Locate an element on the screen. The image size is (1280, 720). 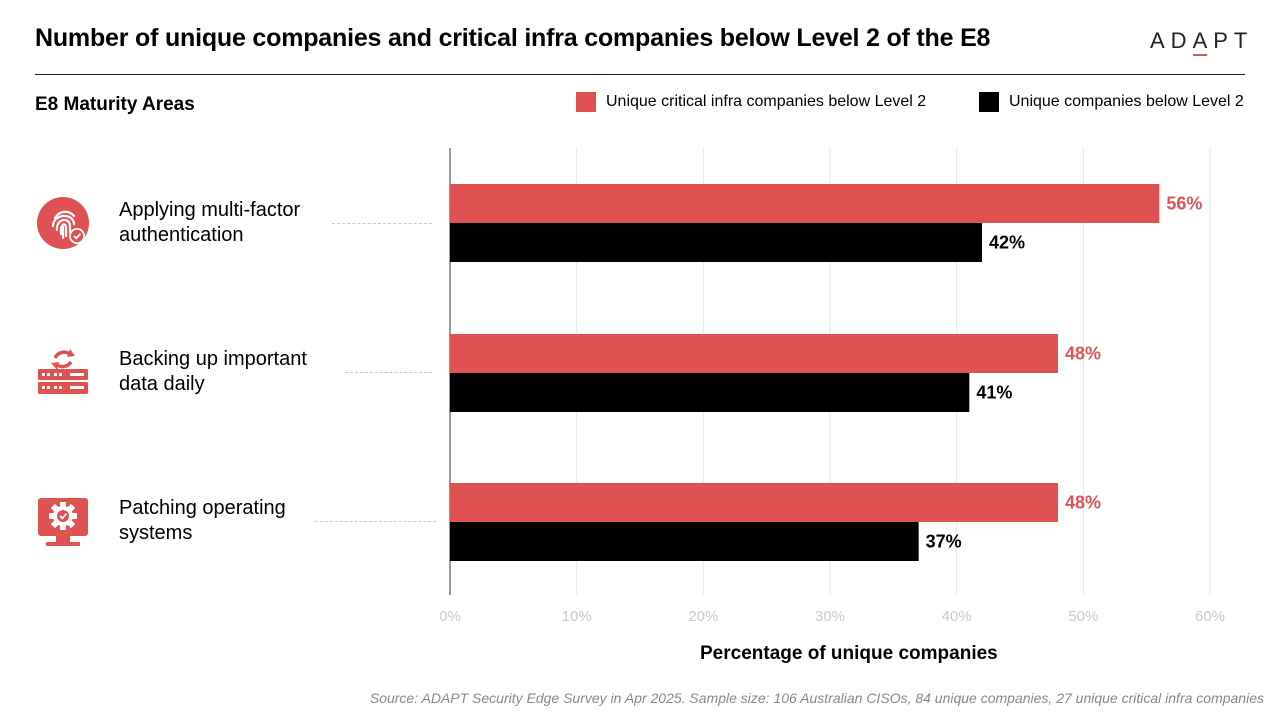
areas-heading: E8 Maturity Areas is located at coordinates (115, 104).